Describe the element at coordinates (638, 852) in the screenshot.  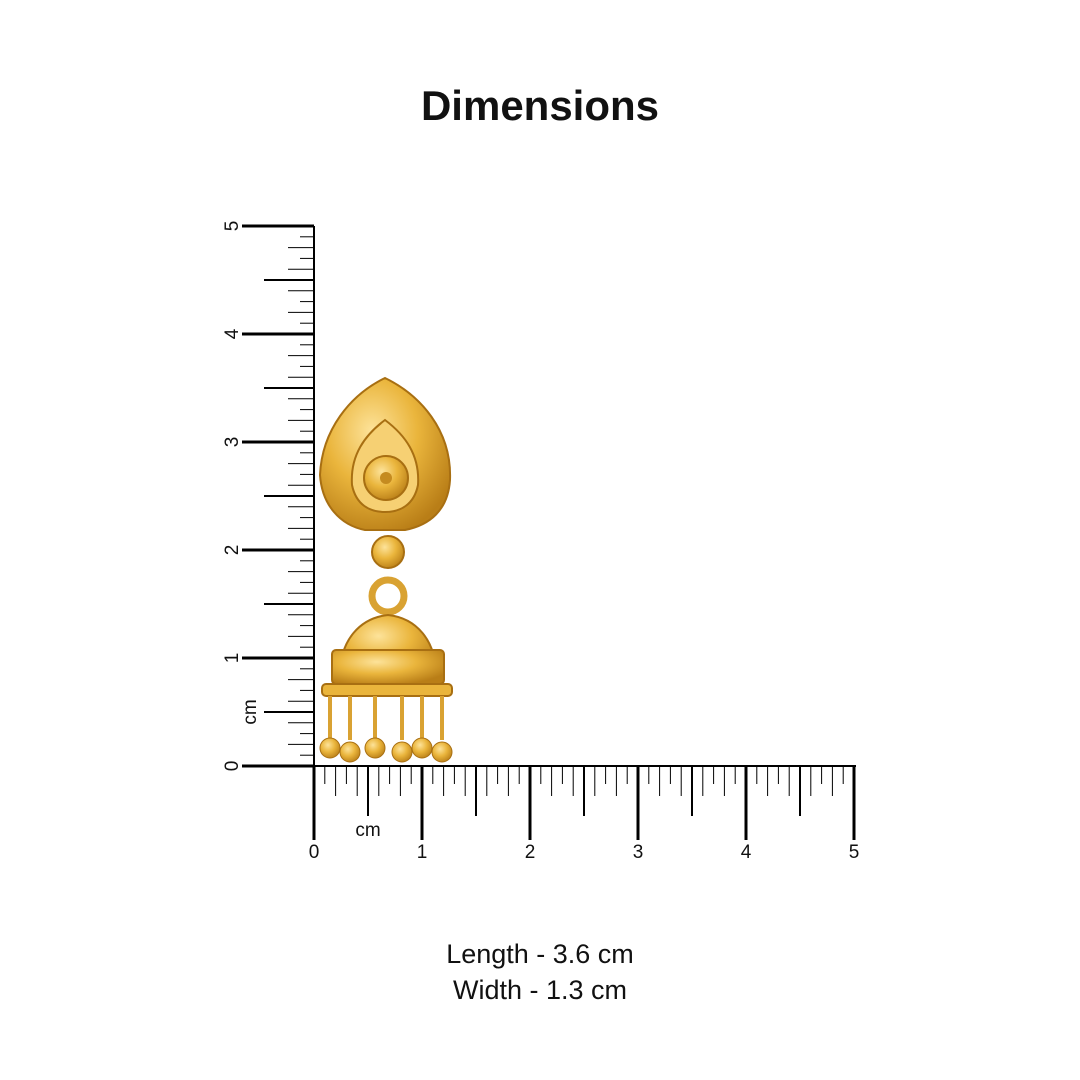
I see `horizontal-tick-label: 3` at that location.